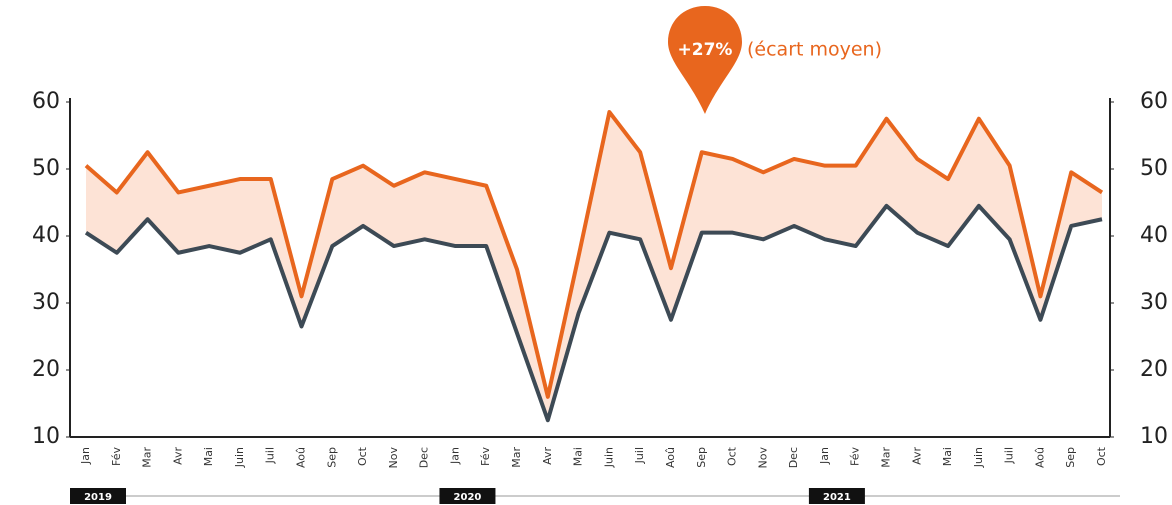  Describe the element at coordinates (1154, 235) in the screenshot. I see `y2-tick-label: 40` at that location.